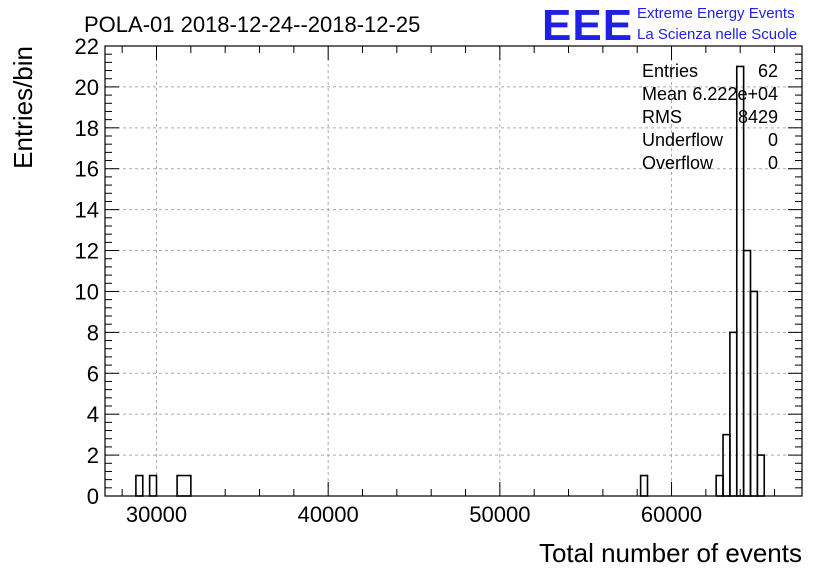 Image resolution: width=836 pixels, height=577 pixels. Describe the element at coordinates (93, 496) in the screenshot. I see `y-tick-label: 0` at that location.